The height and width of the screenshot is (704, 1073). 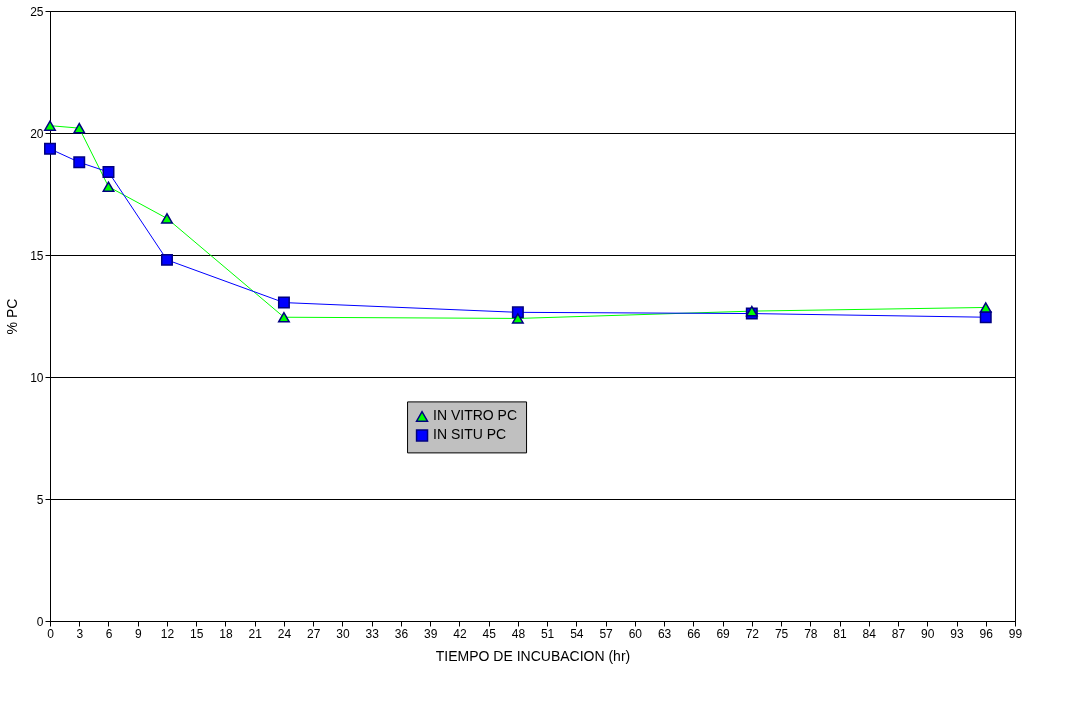 What do you see at coordinates (723, 633) in the screenshot?
I see `x-tick-label: 69` at bounding box center [723, 633].